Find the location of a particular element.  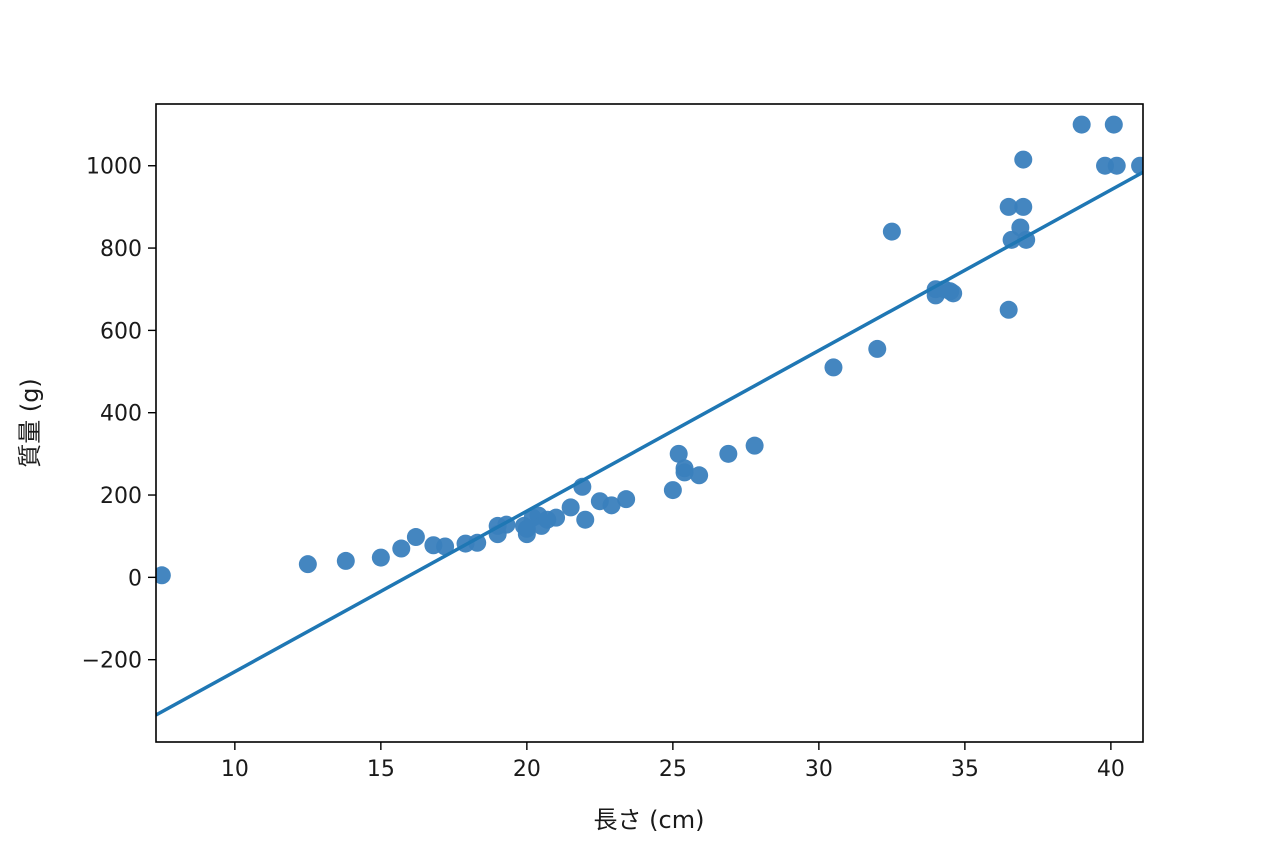

y-tick-label: 1000 is located at coordinates (114, 167).